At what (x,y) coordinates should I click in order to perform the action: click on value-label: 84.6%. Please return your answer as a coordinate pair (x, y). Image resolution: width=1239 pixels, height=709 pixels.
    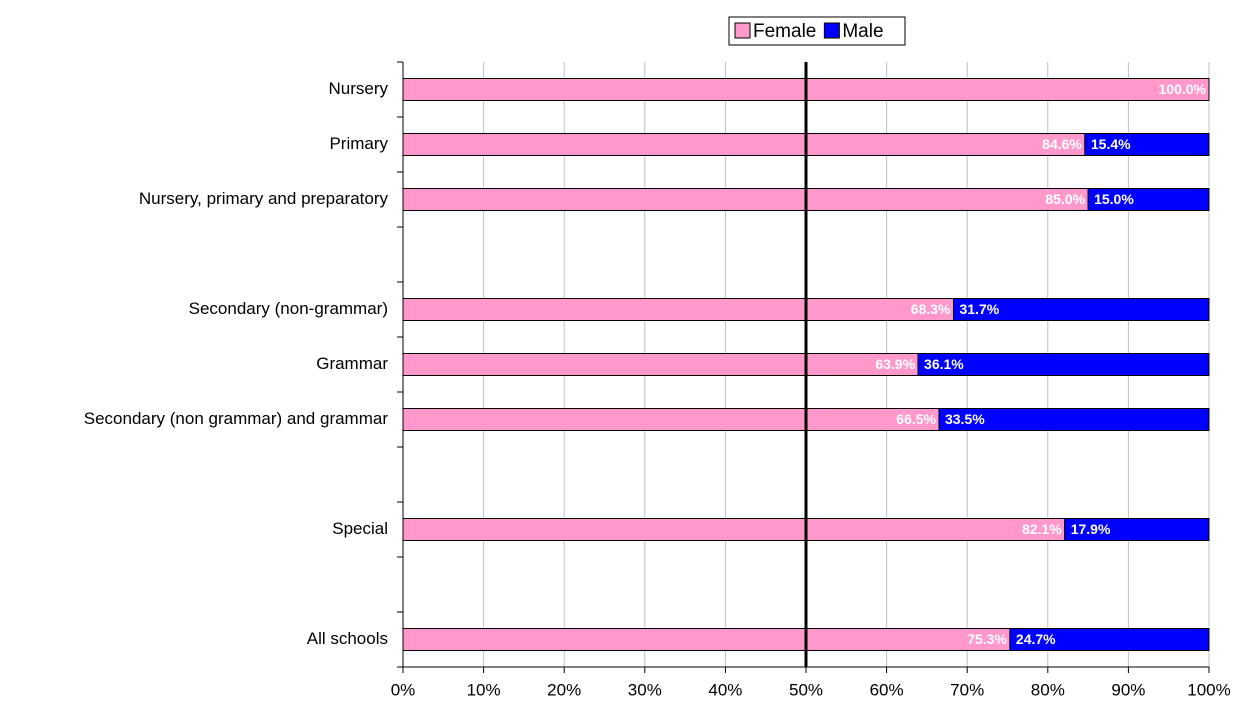
    Looking at the image, I should click on (1062, 144).